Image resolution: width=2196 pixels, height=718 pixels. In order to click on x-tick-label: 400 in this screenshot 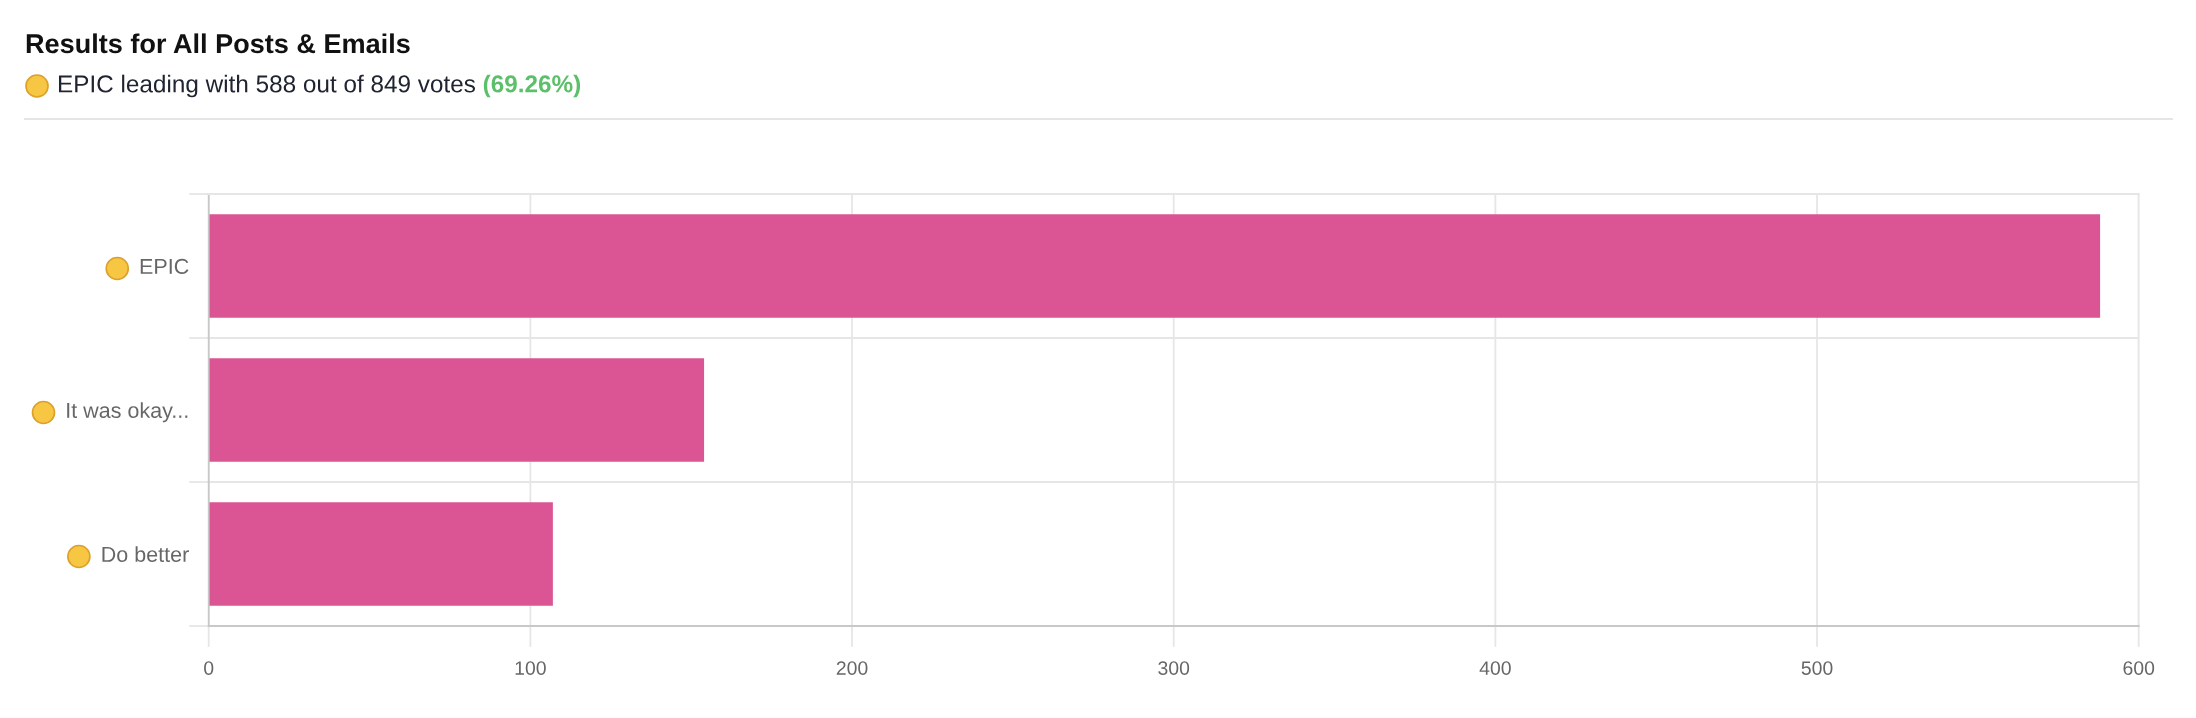, I will do `click(1495, 668)`.